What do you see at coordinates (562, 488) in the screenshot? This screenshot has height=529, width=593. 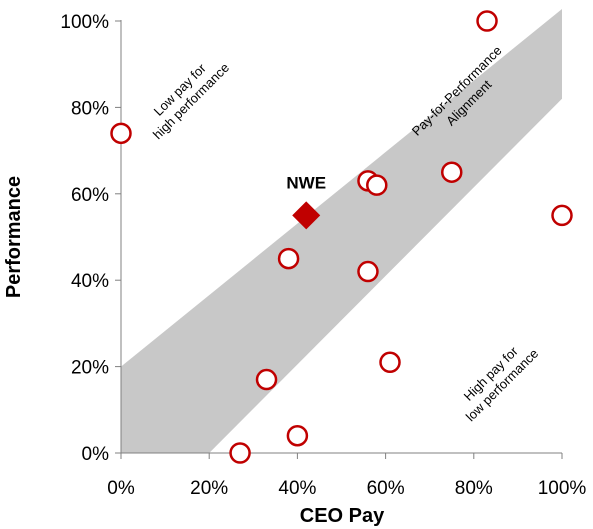 I see `x-tick-label: 100%` at bounding box center [562, 488].